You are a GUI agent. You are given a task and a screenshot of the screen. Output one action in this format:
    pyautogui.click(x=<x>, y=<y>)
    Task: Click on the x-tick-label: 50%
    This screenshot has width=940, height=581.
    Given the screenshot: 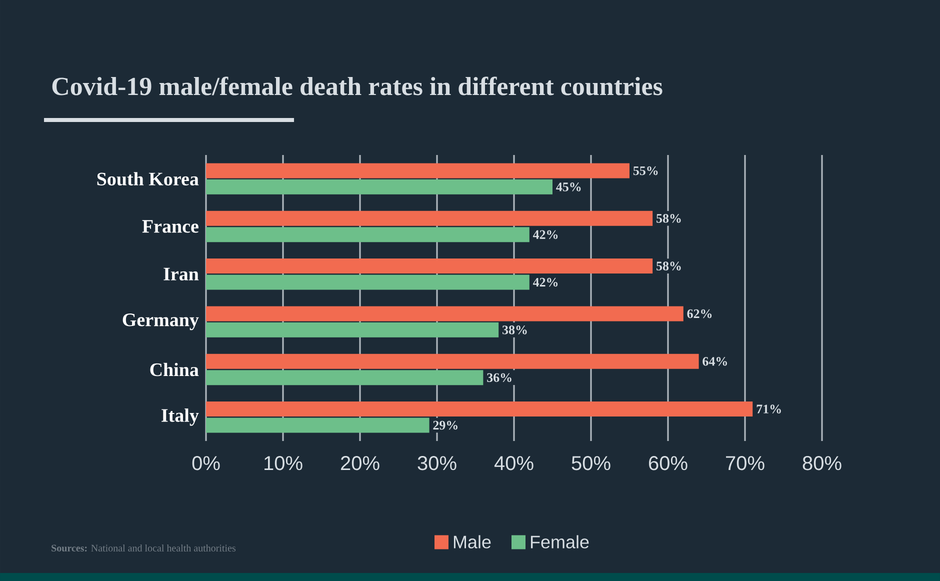 What is the action you would take?
    pyautogui.click(x=591, y=463)
    